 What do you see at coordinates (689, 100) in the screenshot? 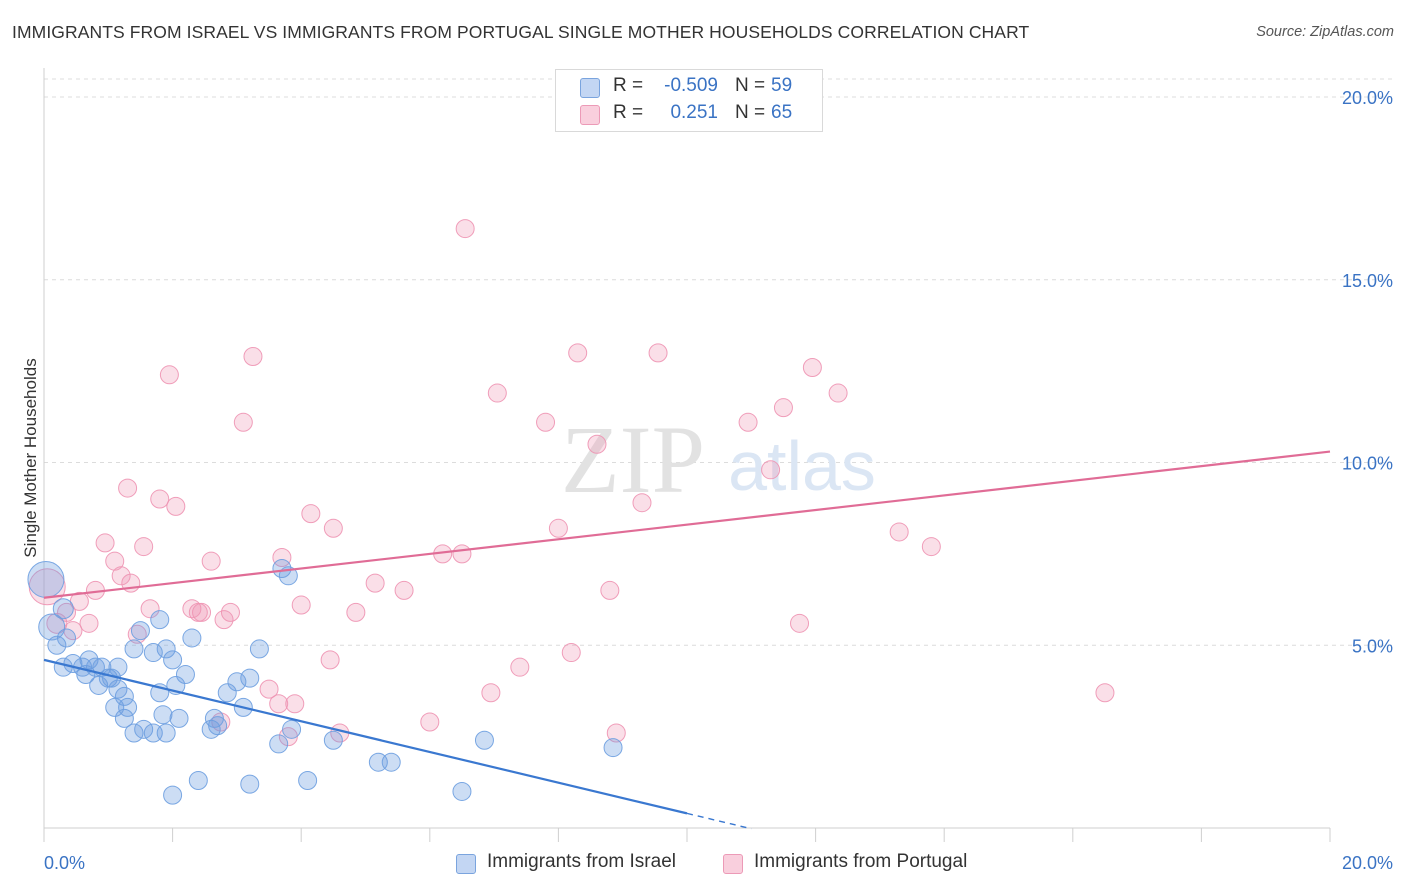
I see `stats-legend: R = -0.509 N = 59 R = 0.251 N = 65` at bounding box center [689, 100].